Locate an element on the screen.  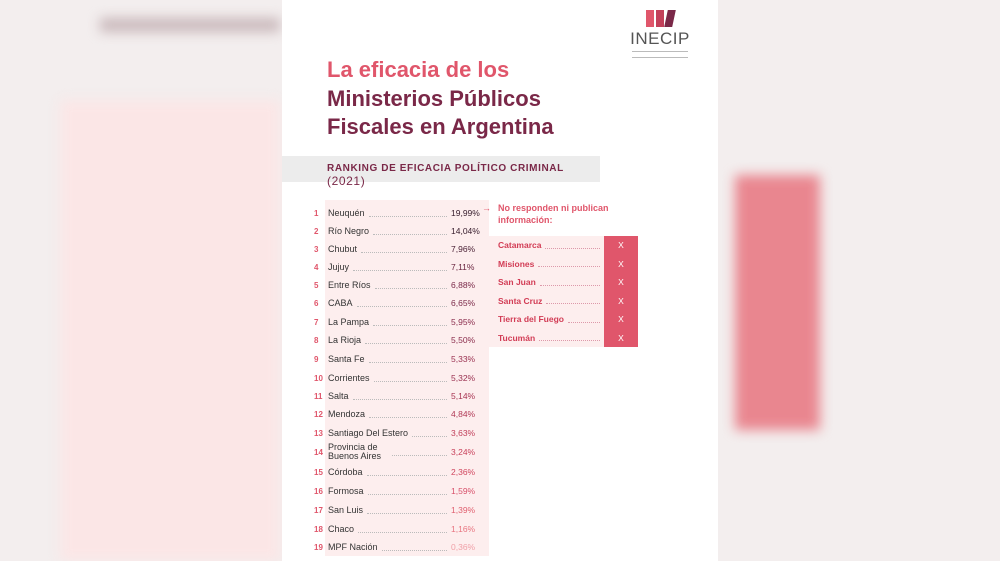
title-line-2: Ministerios Públicos is located at coordinates (434, 98).